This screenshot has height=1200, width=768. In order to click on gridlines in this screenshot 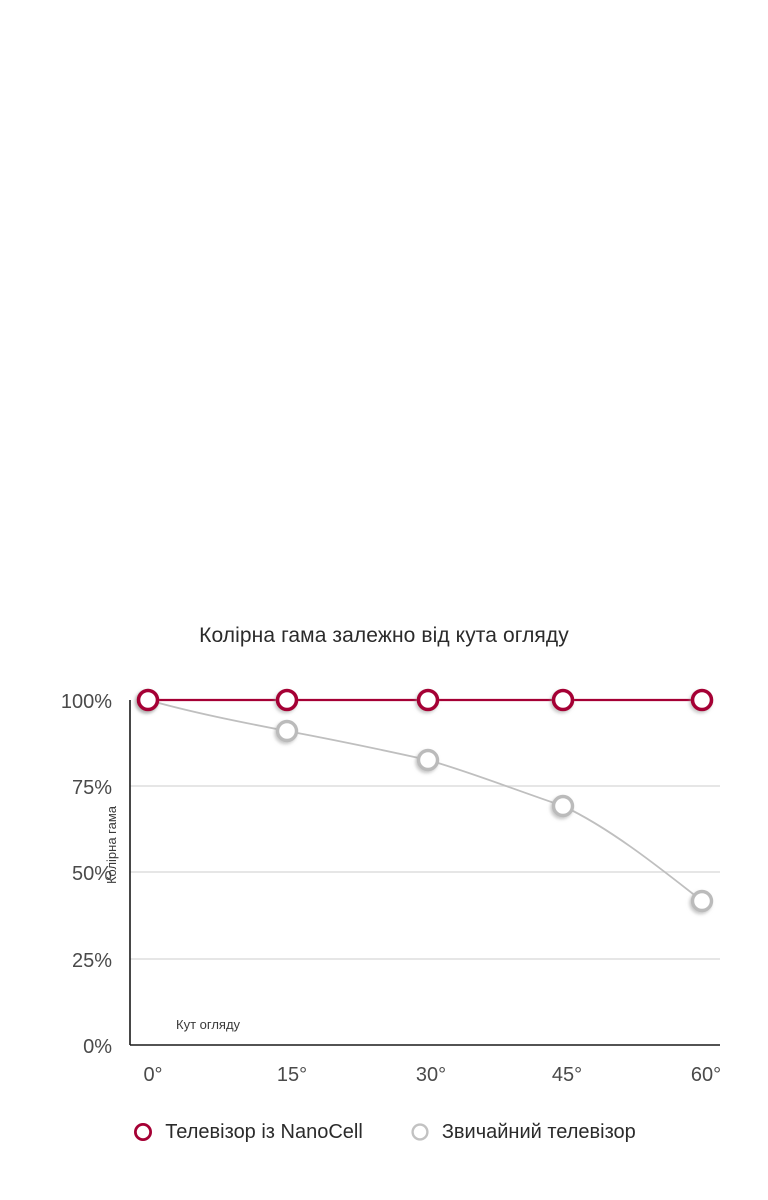, I will do `click(425, 872)`.